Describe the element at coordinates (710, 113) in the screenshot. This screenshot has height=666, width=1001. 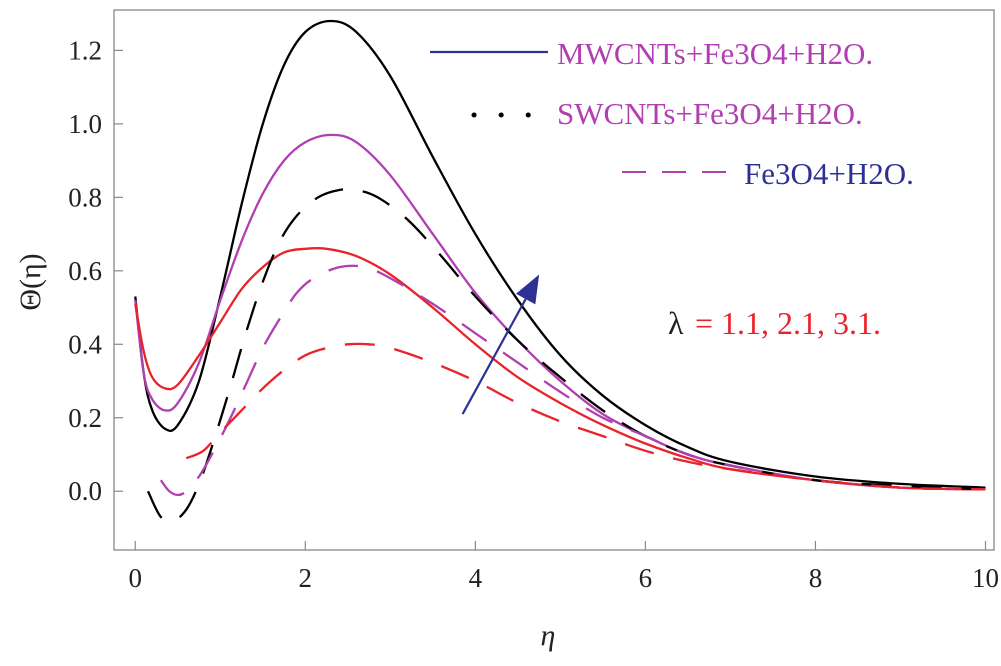
I see `legend-label-swcnts: SWCNTs+Fe3O4+H2O.` at that location.